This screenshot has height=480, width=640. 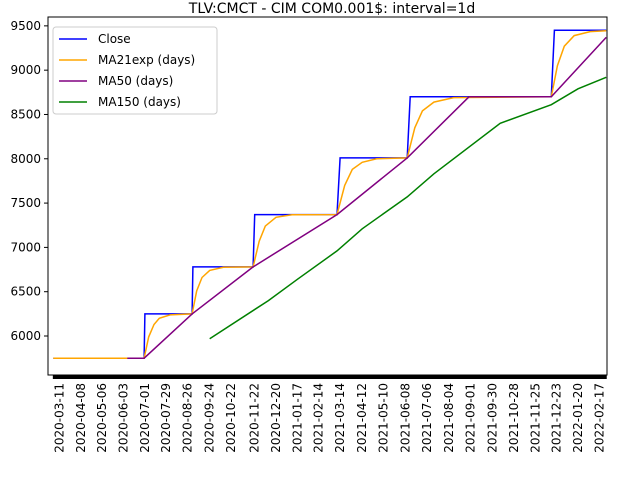 I want to click on x-tick-label: 2021-03-14, so click(x=340, y=418).